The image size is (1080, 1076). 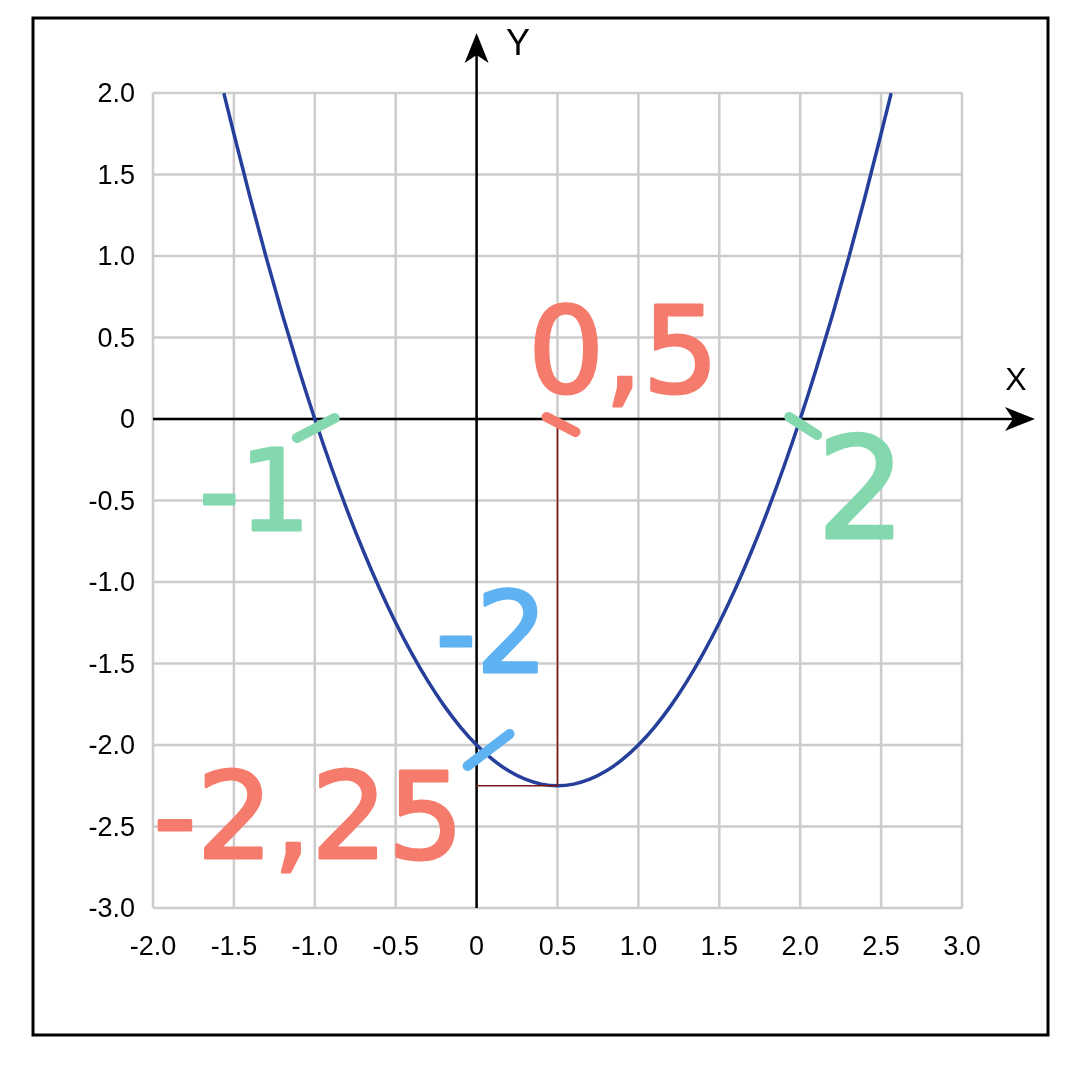 I want to click on x-tick-label: 3.0, so click(x=962, y=946).